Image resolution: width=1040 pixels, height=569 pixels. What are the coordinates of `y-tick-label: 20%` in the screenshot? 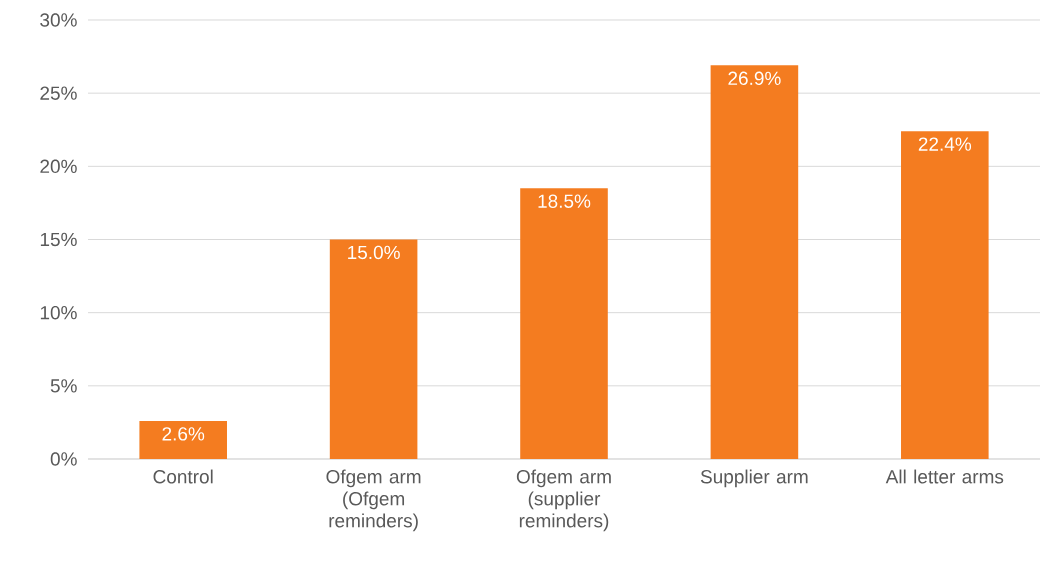 It's located at (58, 166).